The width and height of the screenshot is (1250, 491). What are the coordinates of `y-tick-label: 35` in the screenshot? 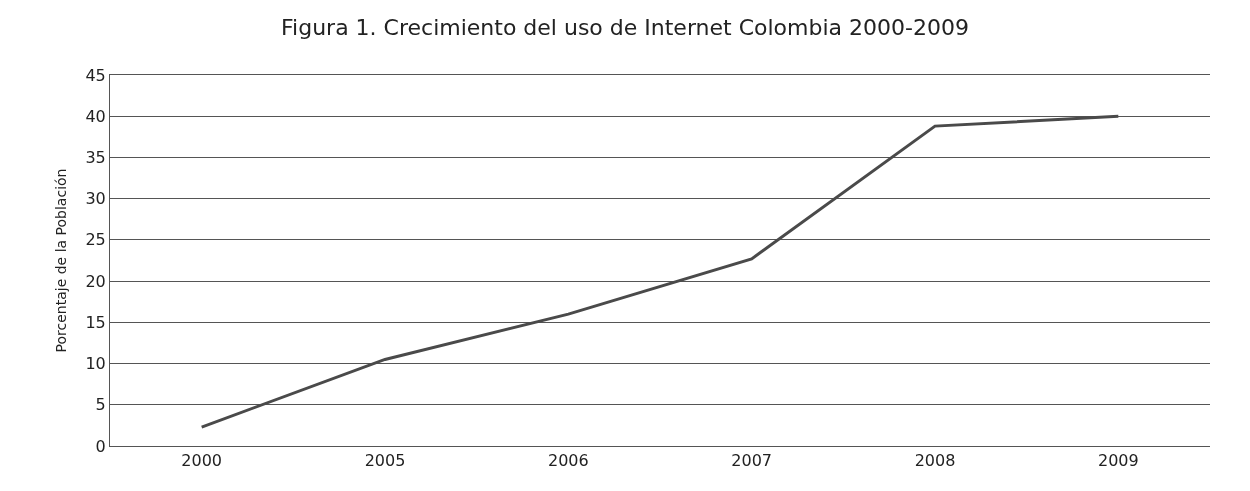 It's located at (95, 158).